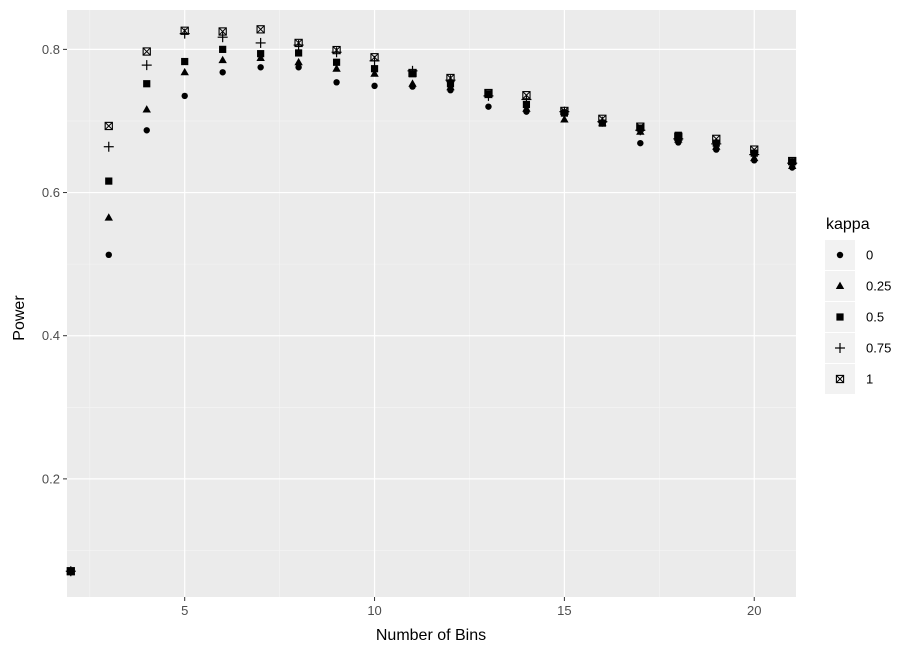  What do you see at coordinates (878, 286) in the screenshot?
I see `legend-label: 0.25` at bounding box center [878, 286].